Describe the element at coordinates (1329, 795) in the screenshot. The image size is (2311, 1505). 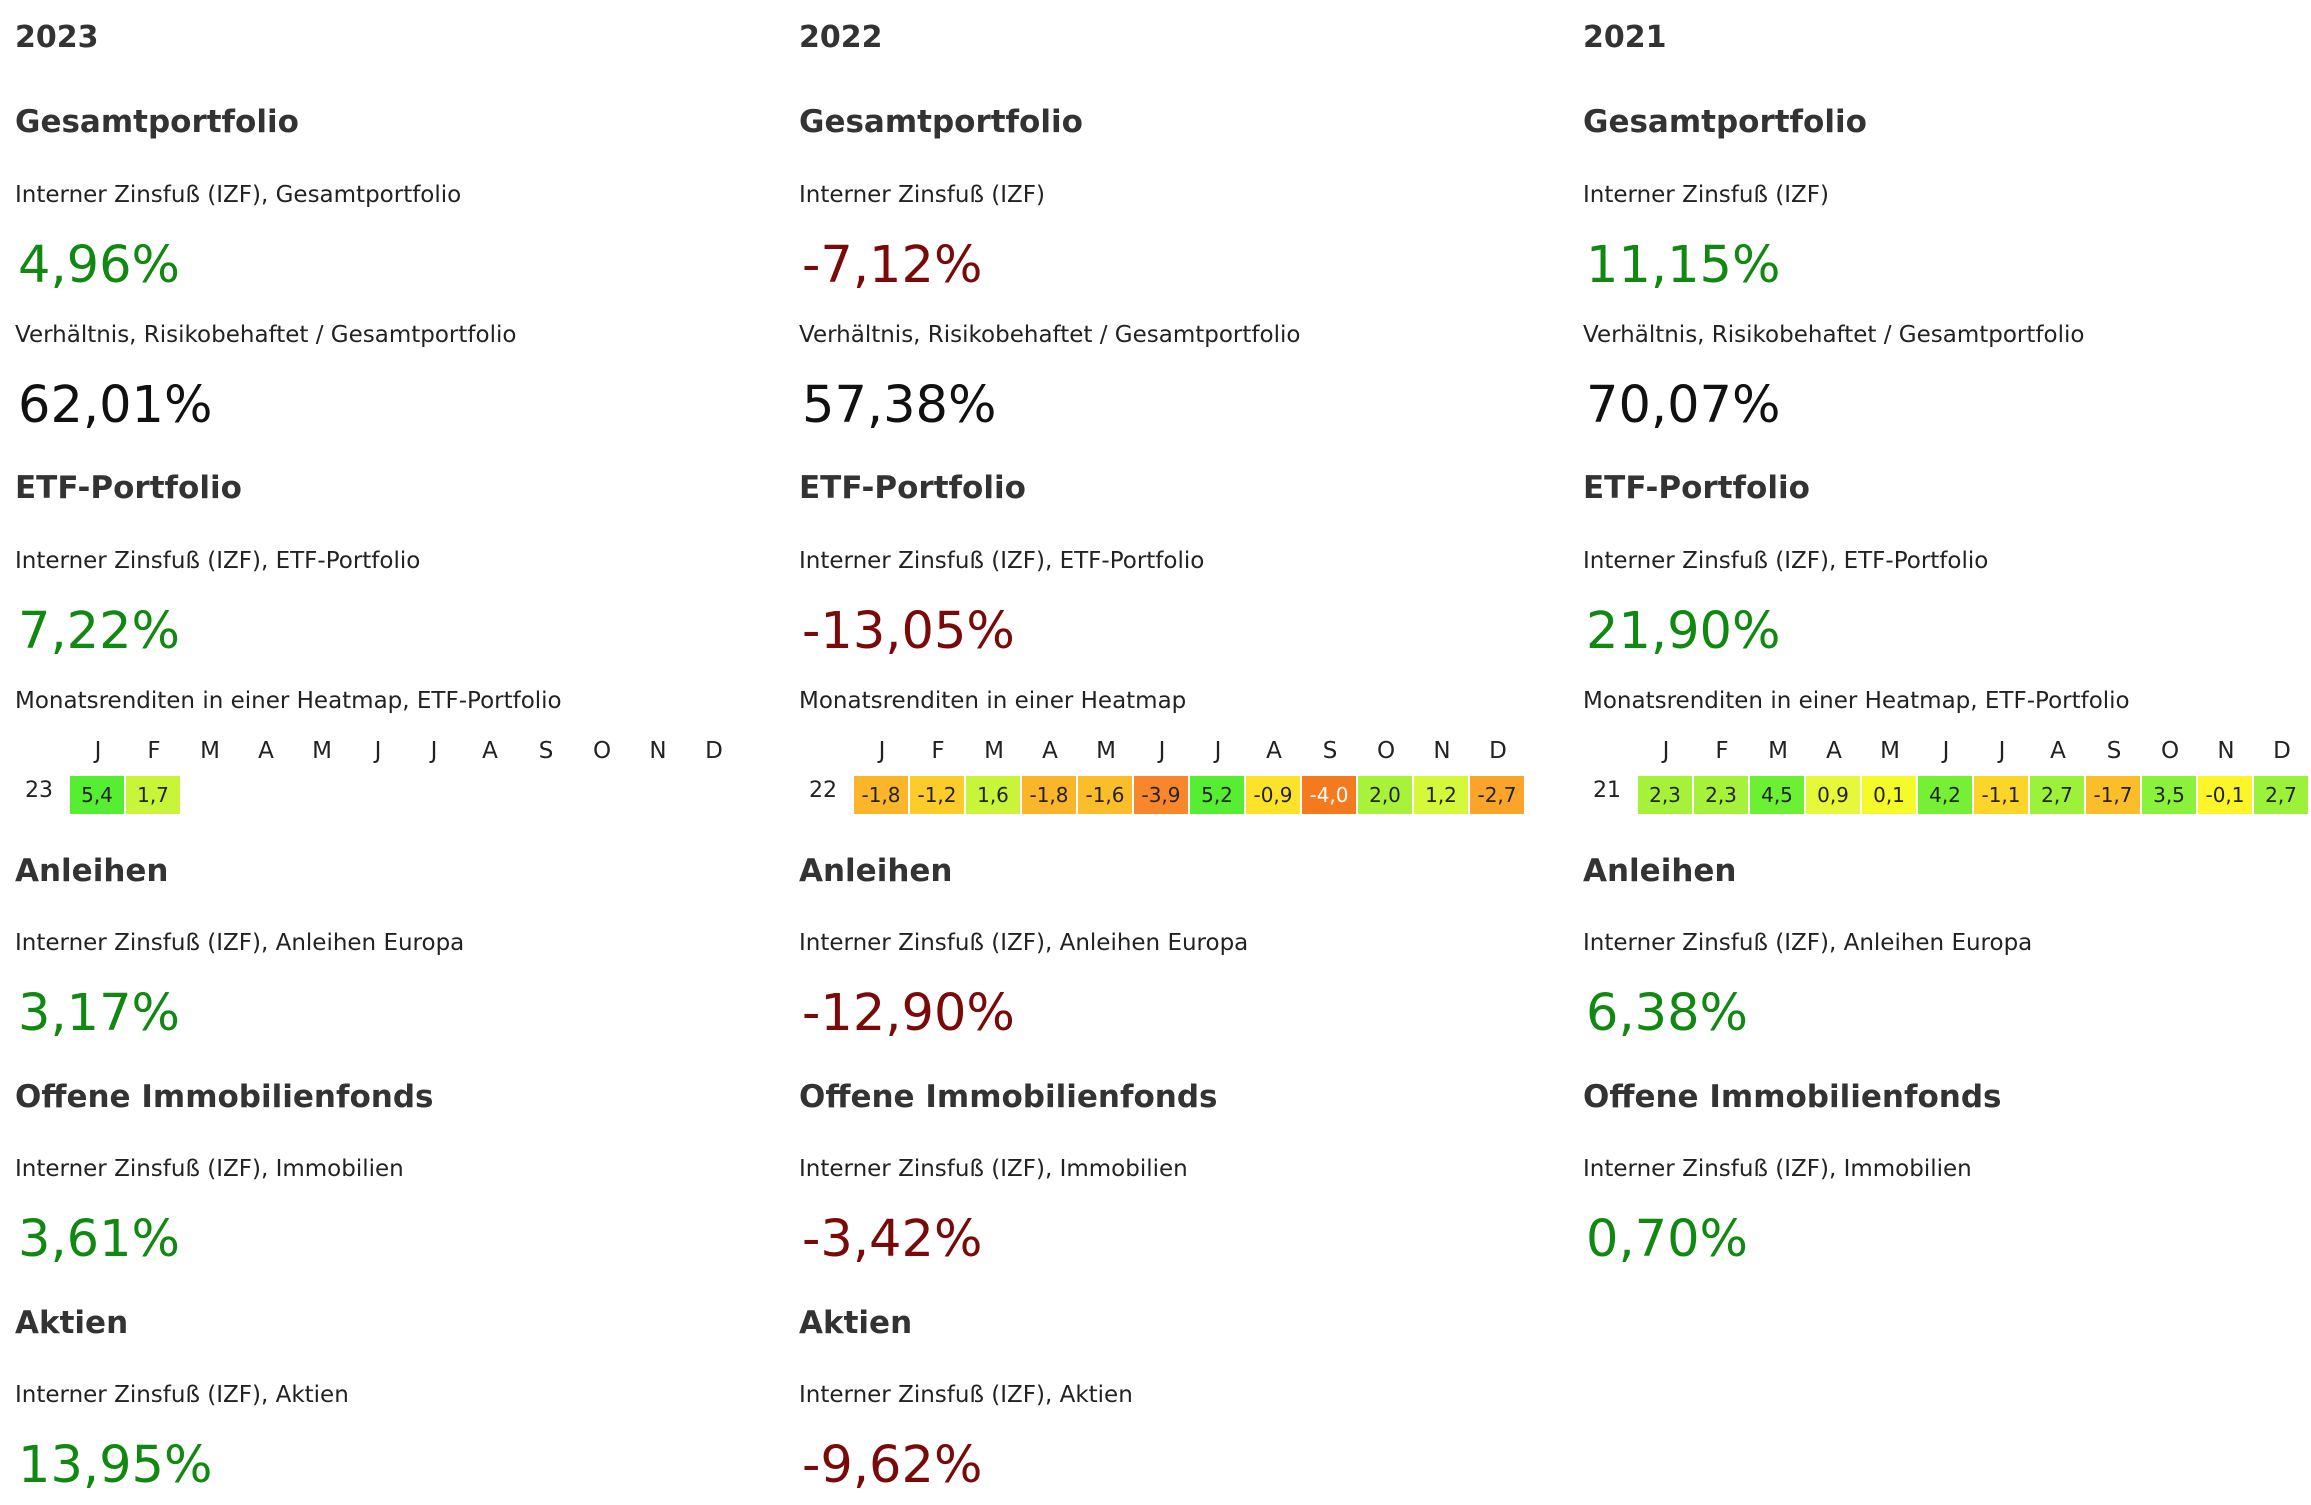
I see `heatmap-cell: -4,0` at that location.